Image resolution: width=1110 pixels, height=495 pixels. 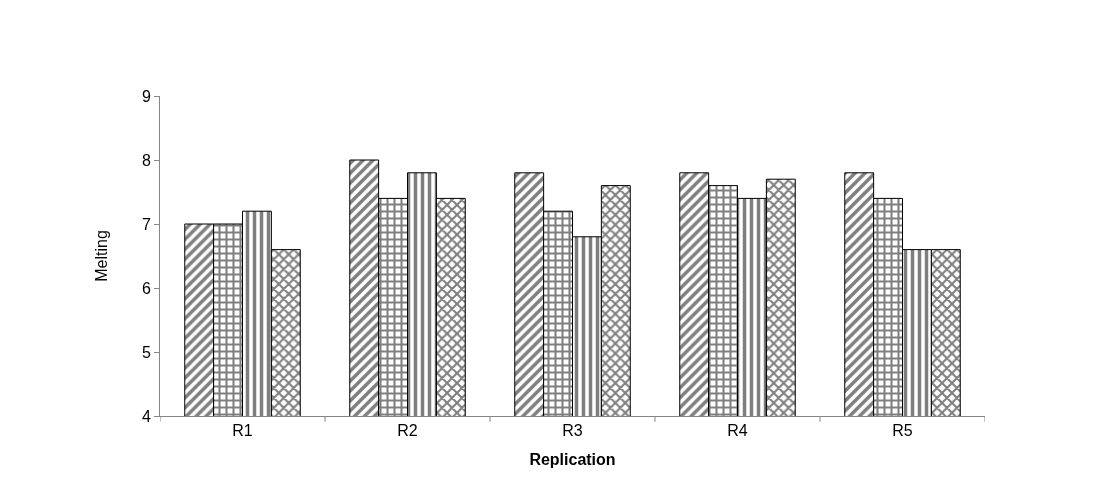 I want to click on x-tick-label: R1, so click(x=242, y=431).